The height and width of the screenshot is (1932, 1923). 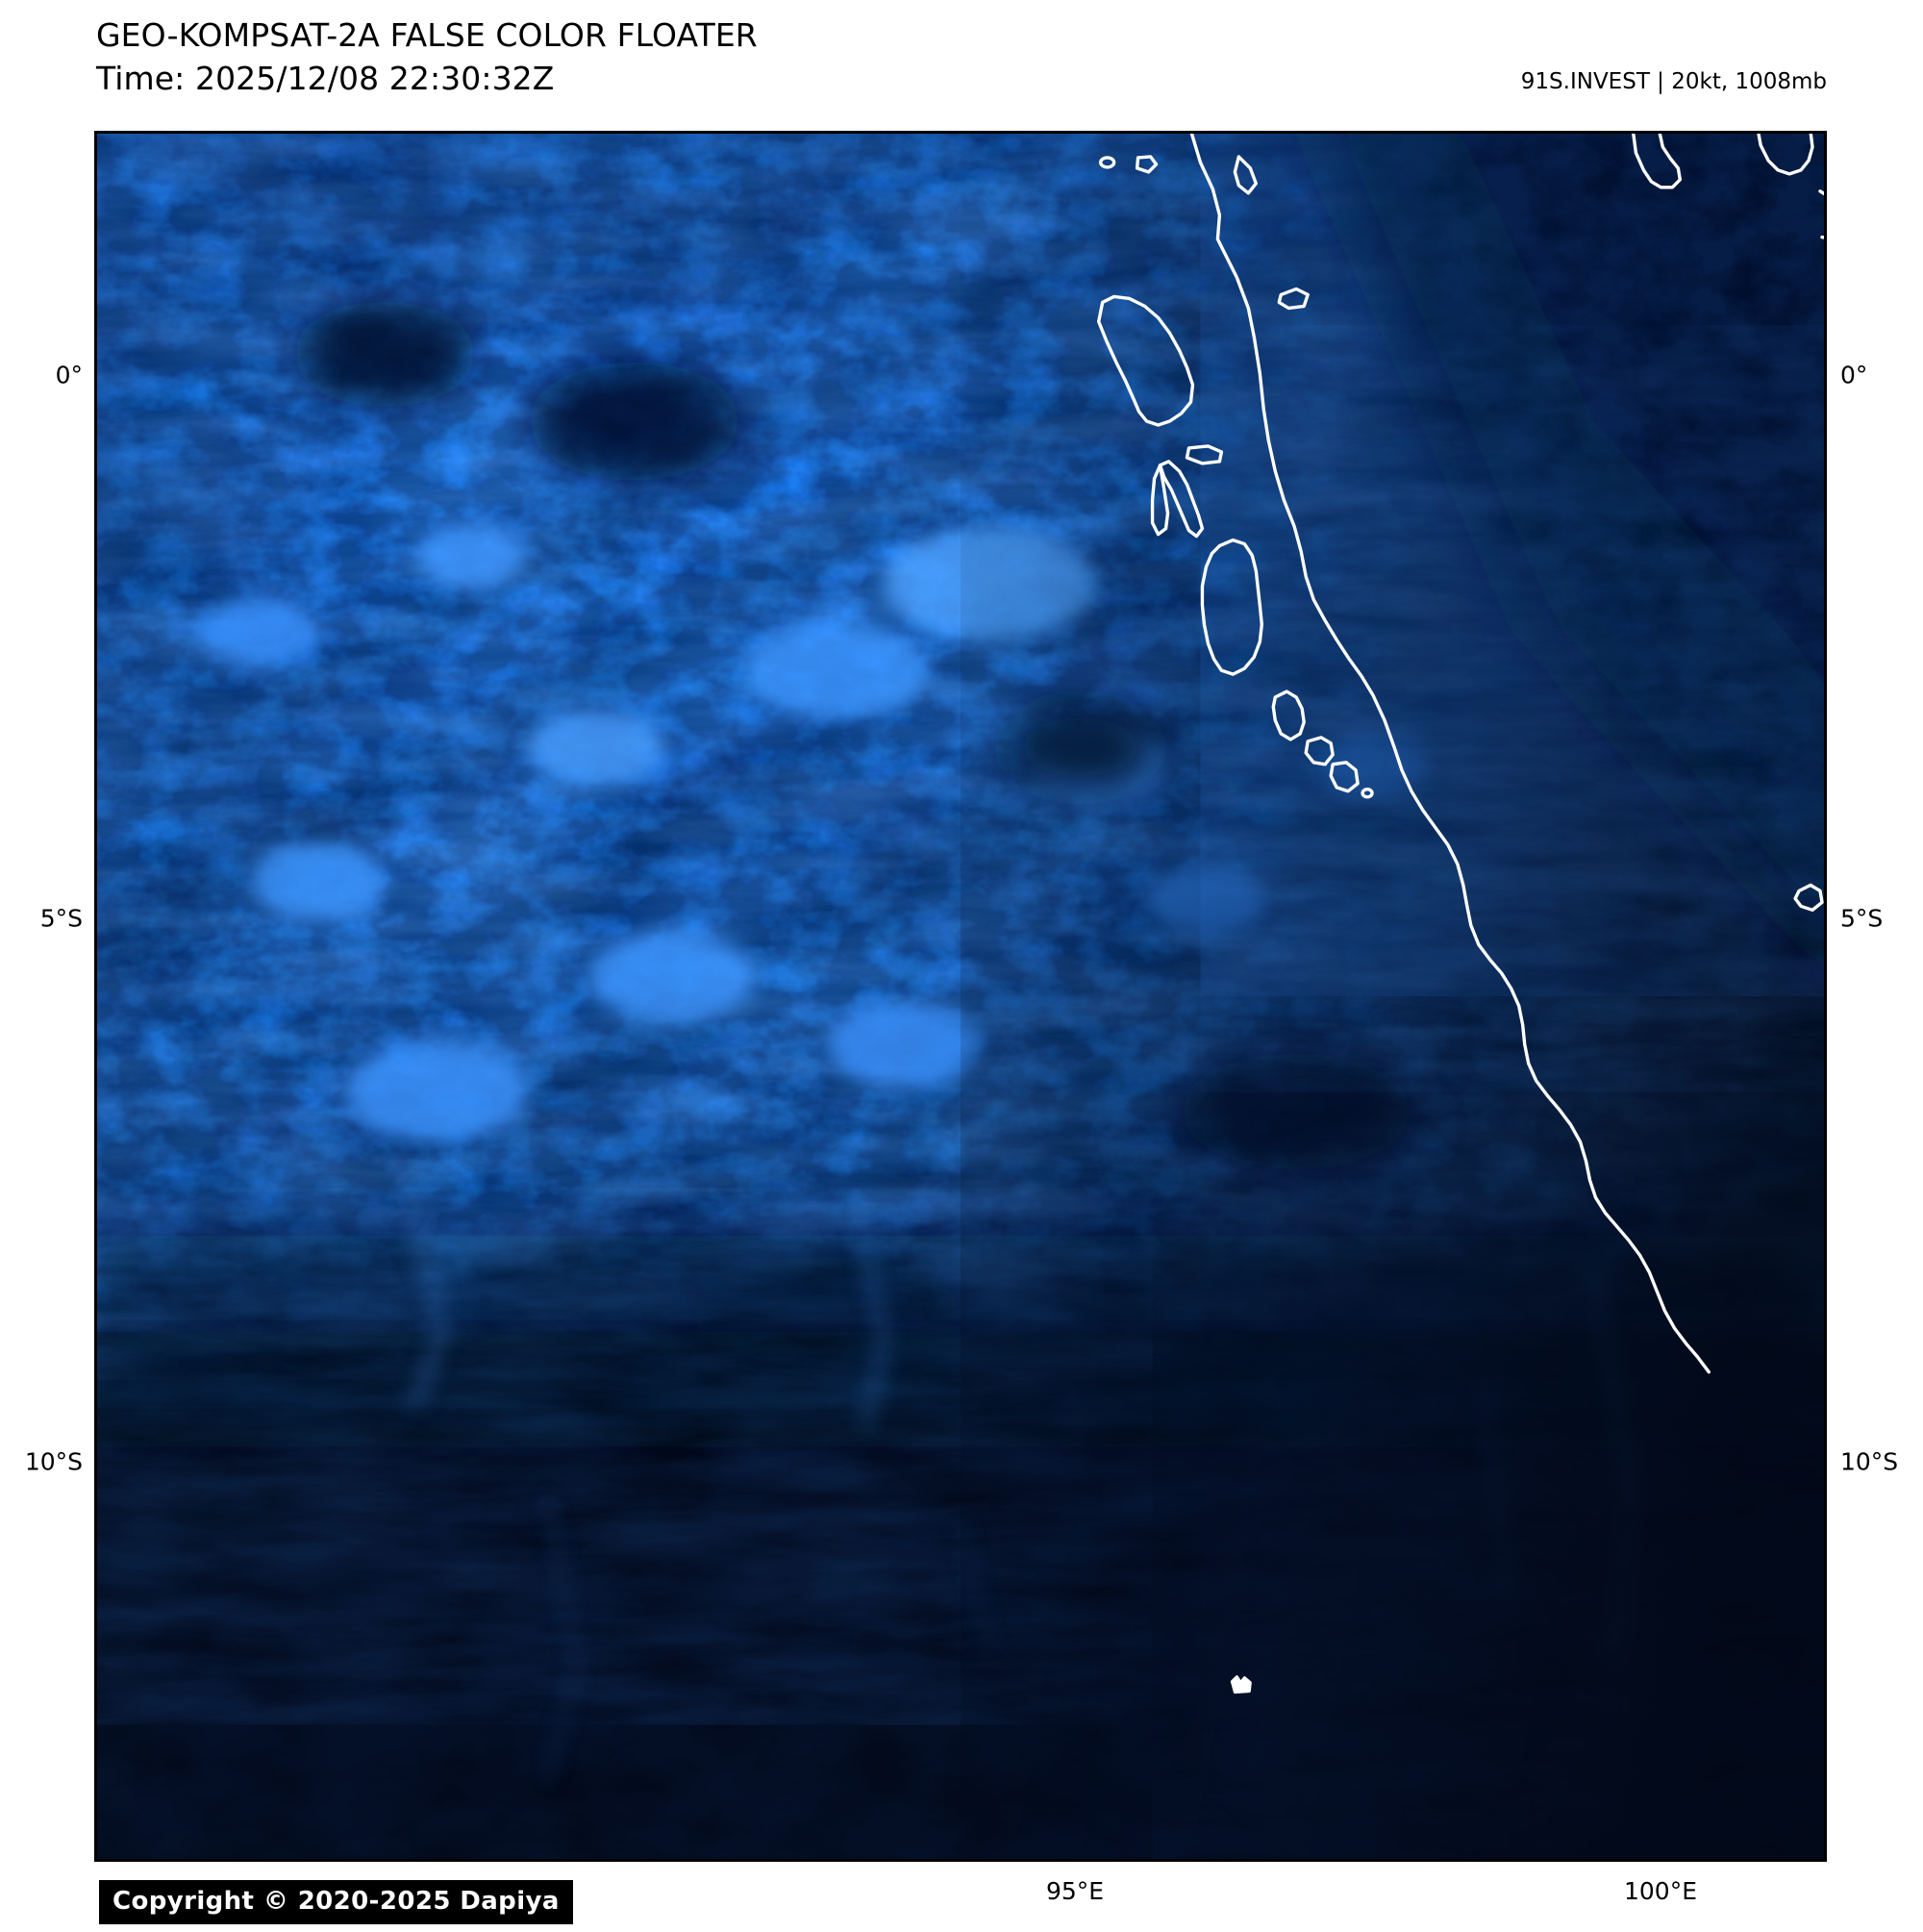 What do you see at coordinates (1854, 375) in the screenshot?
I see `lat-tick-right-0: 0°` at bounding box center [1854, 375].